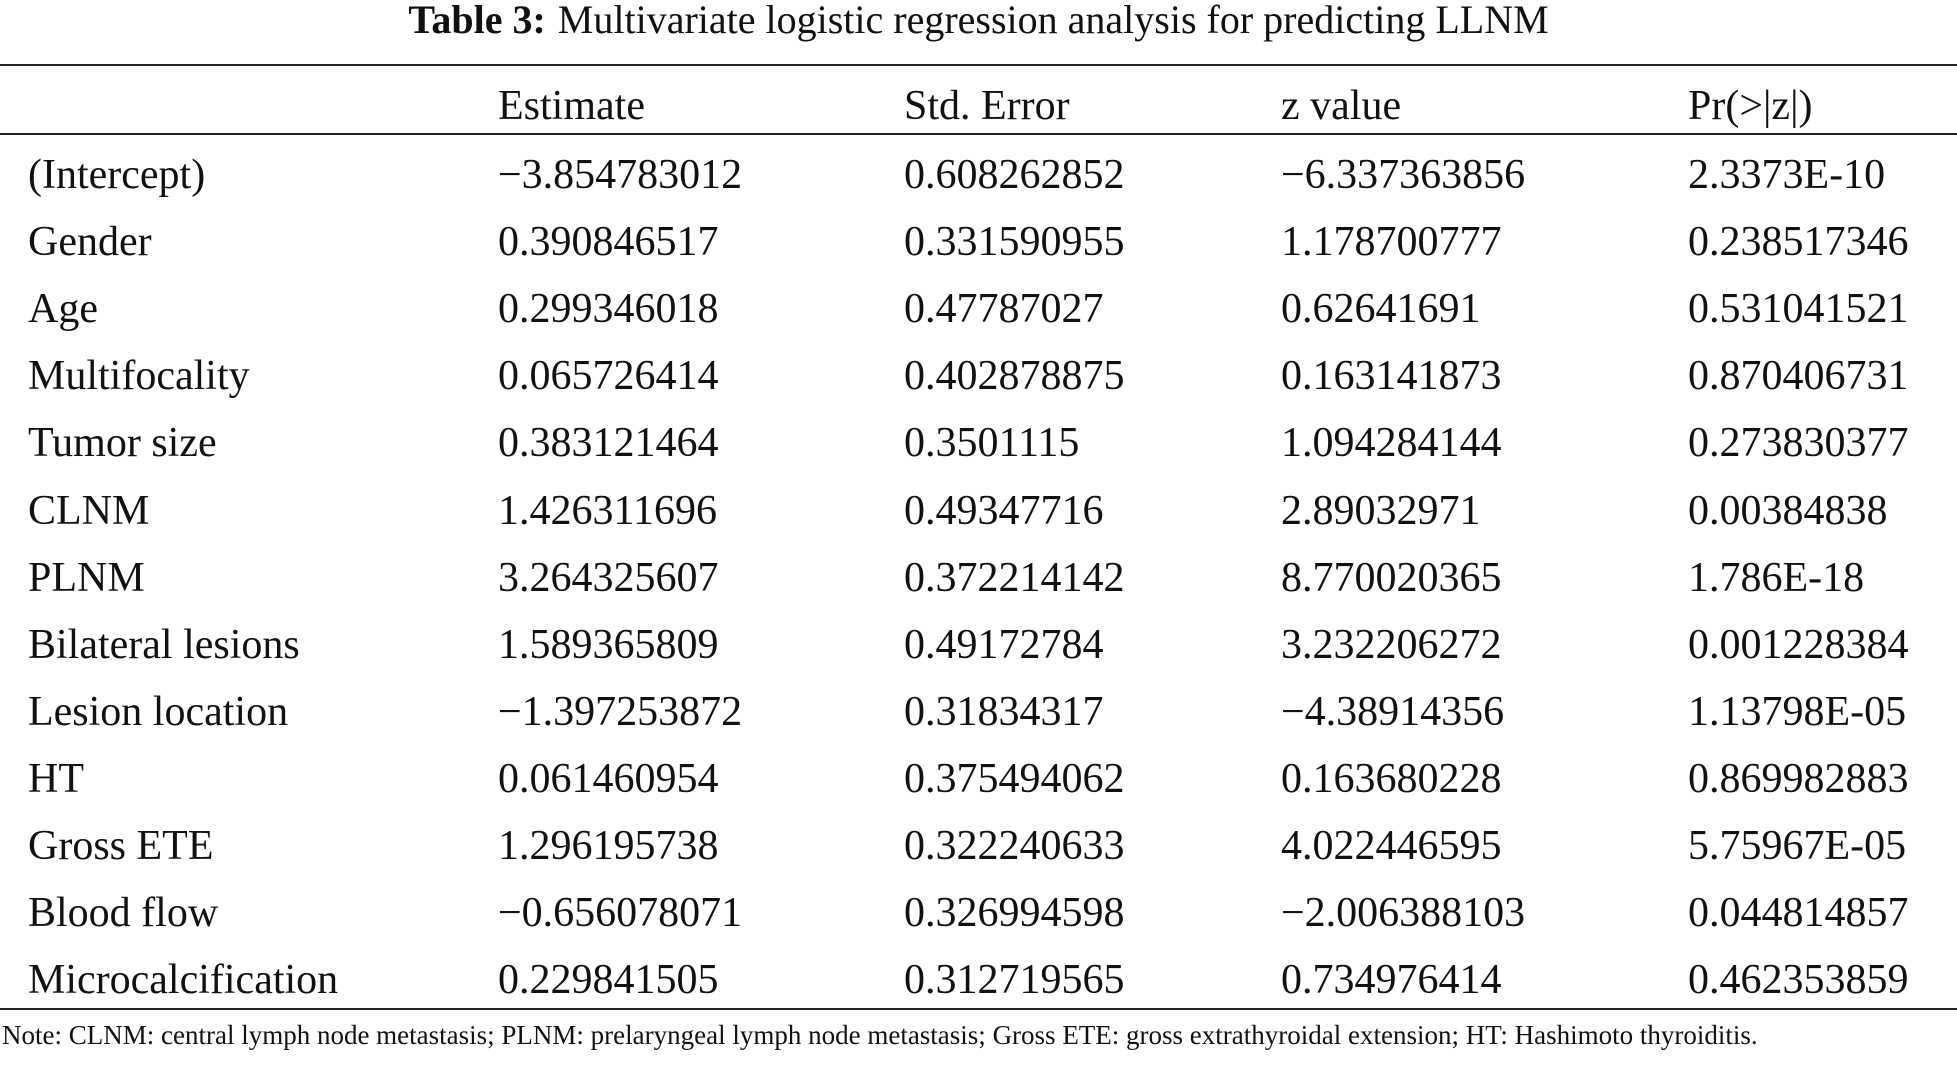  Describe the element at coordinates (1381, 510) in the screenshot. I see `table-cell: 2.89032971` at that location.